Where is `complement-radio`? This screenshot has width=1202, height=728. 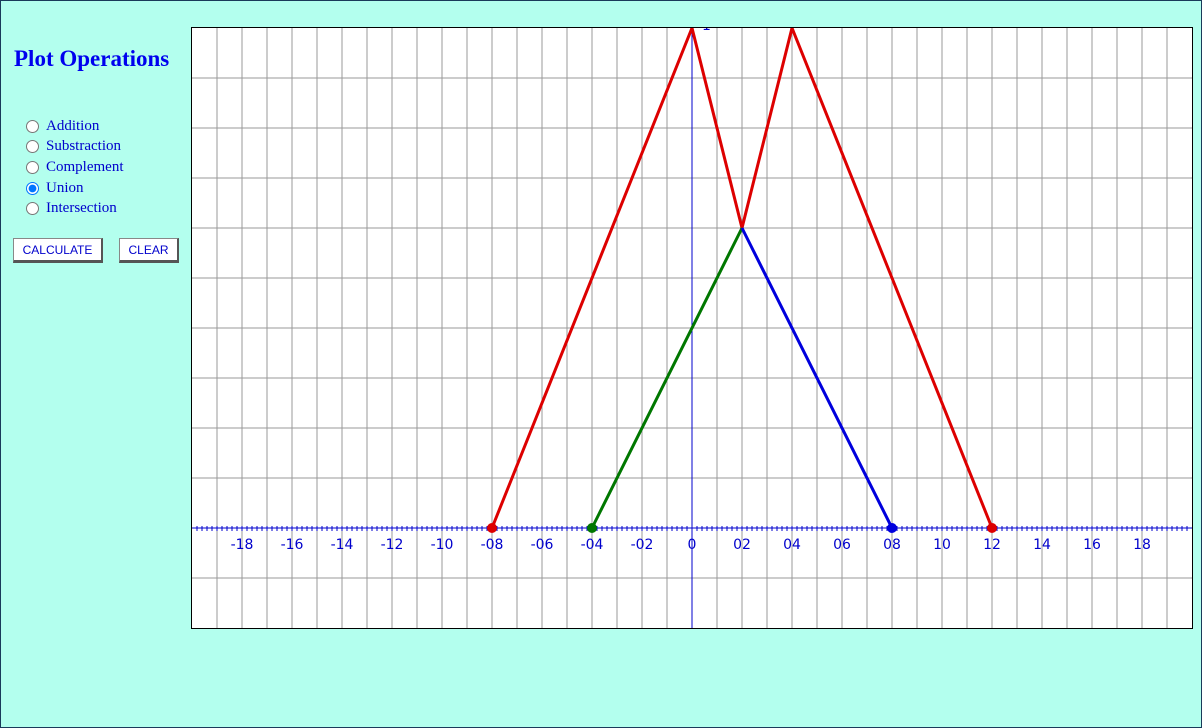
complement-radio is located at coordinates (32, 167).